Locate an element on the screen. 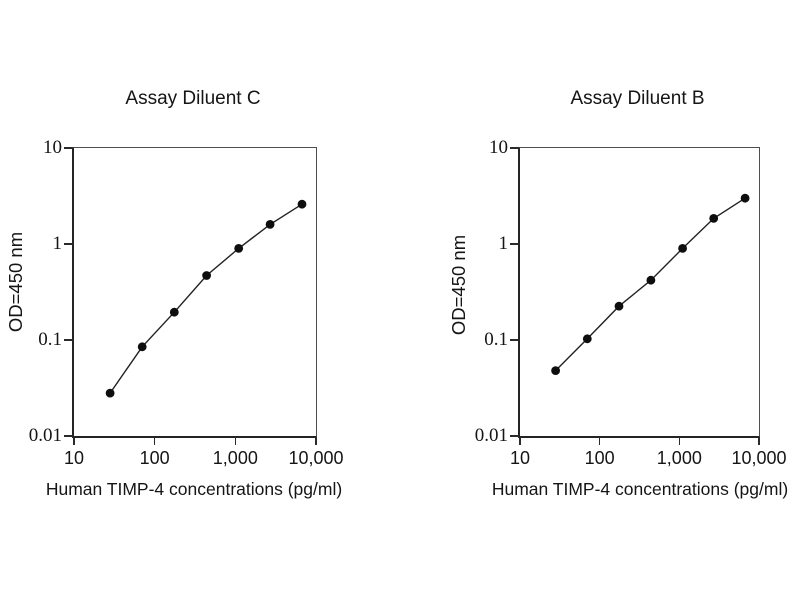 The height and width of the screenshot is (600, 800). chart-title: Assay Diluent B is located at coordinates (637, 98).